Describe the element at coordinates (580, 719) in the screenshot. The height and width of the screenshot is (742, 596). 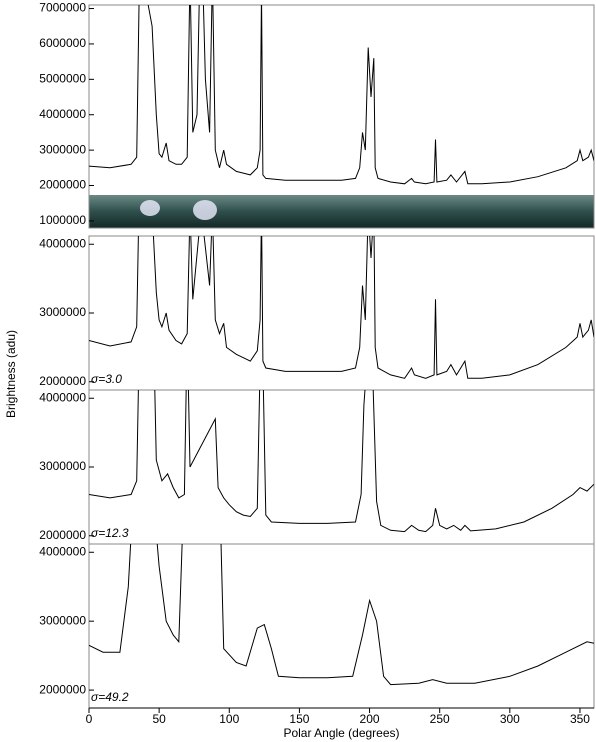
I see `x-tick-label: 350` at that location.